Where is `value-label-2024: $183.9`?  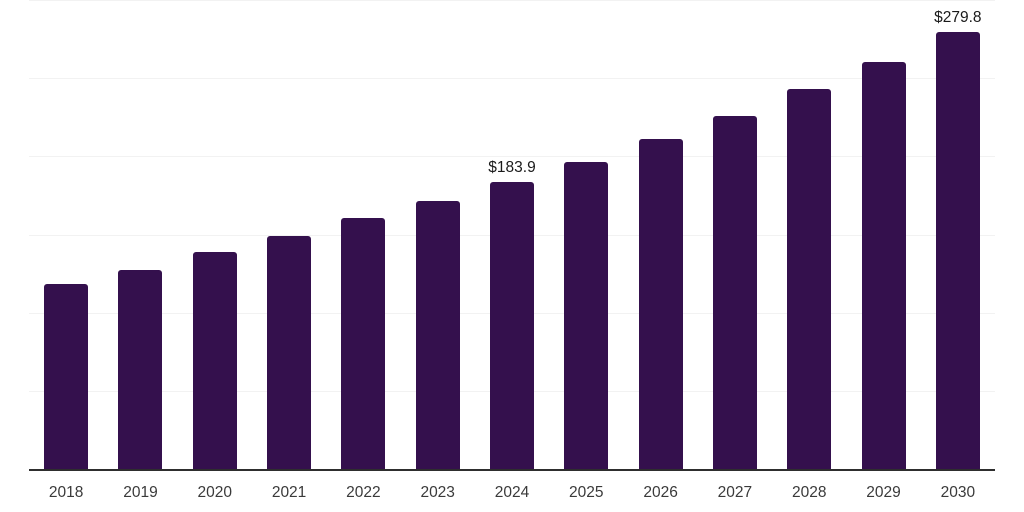
value-label-2024: $183.9 is located at coordinates (512, 167).